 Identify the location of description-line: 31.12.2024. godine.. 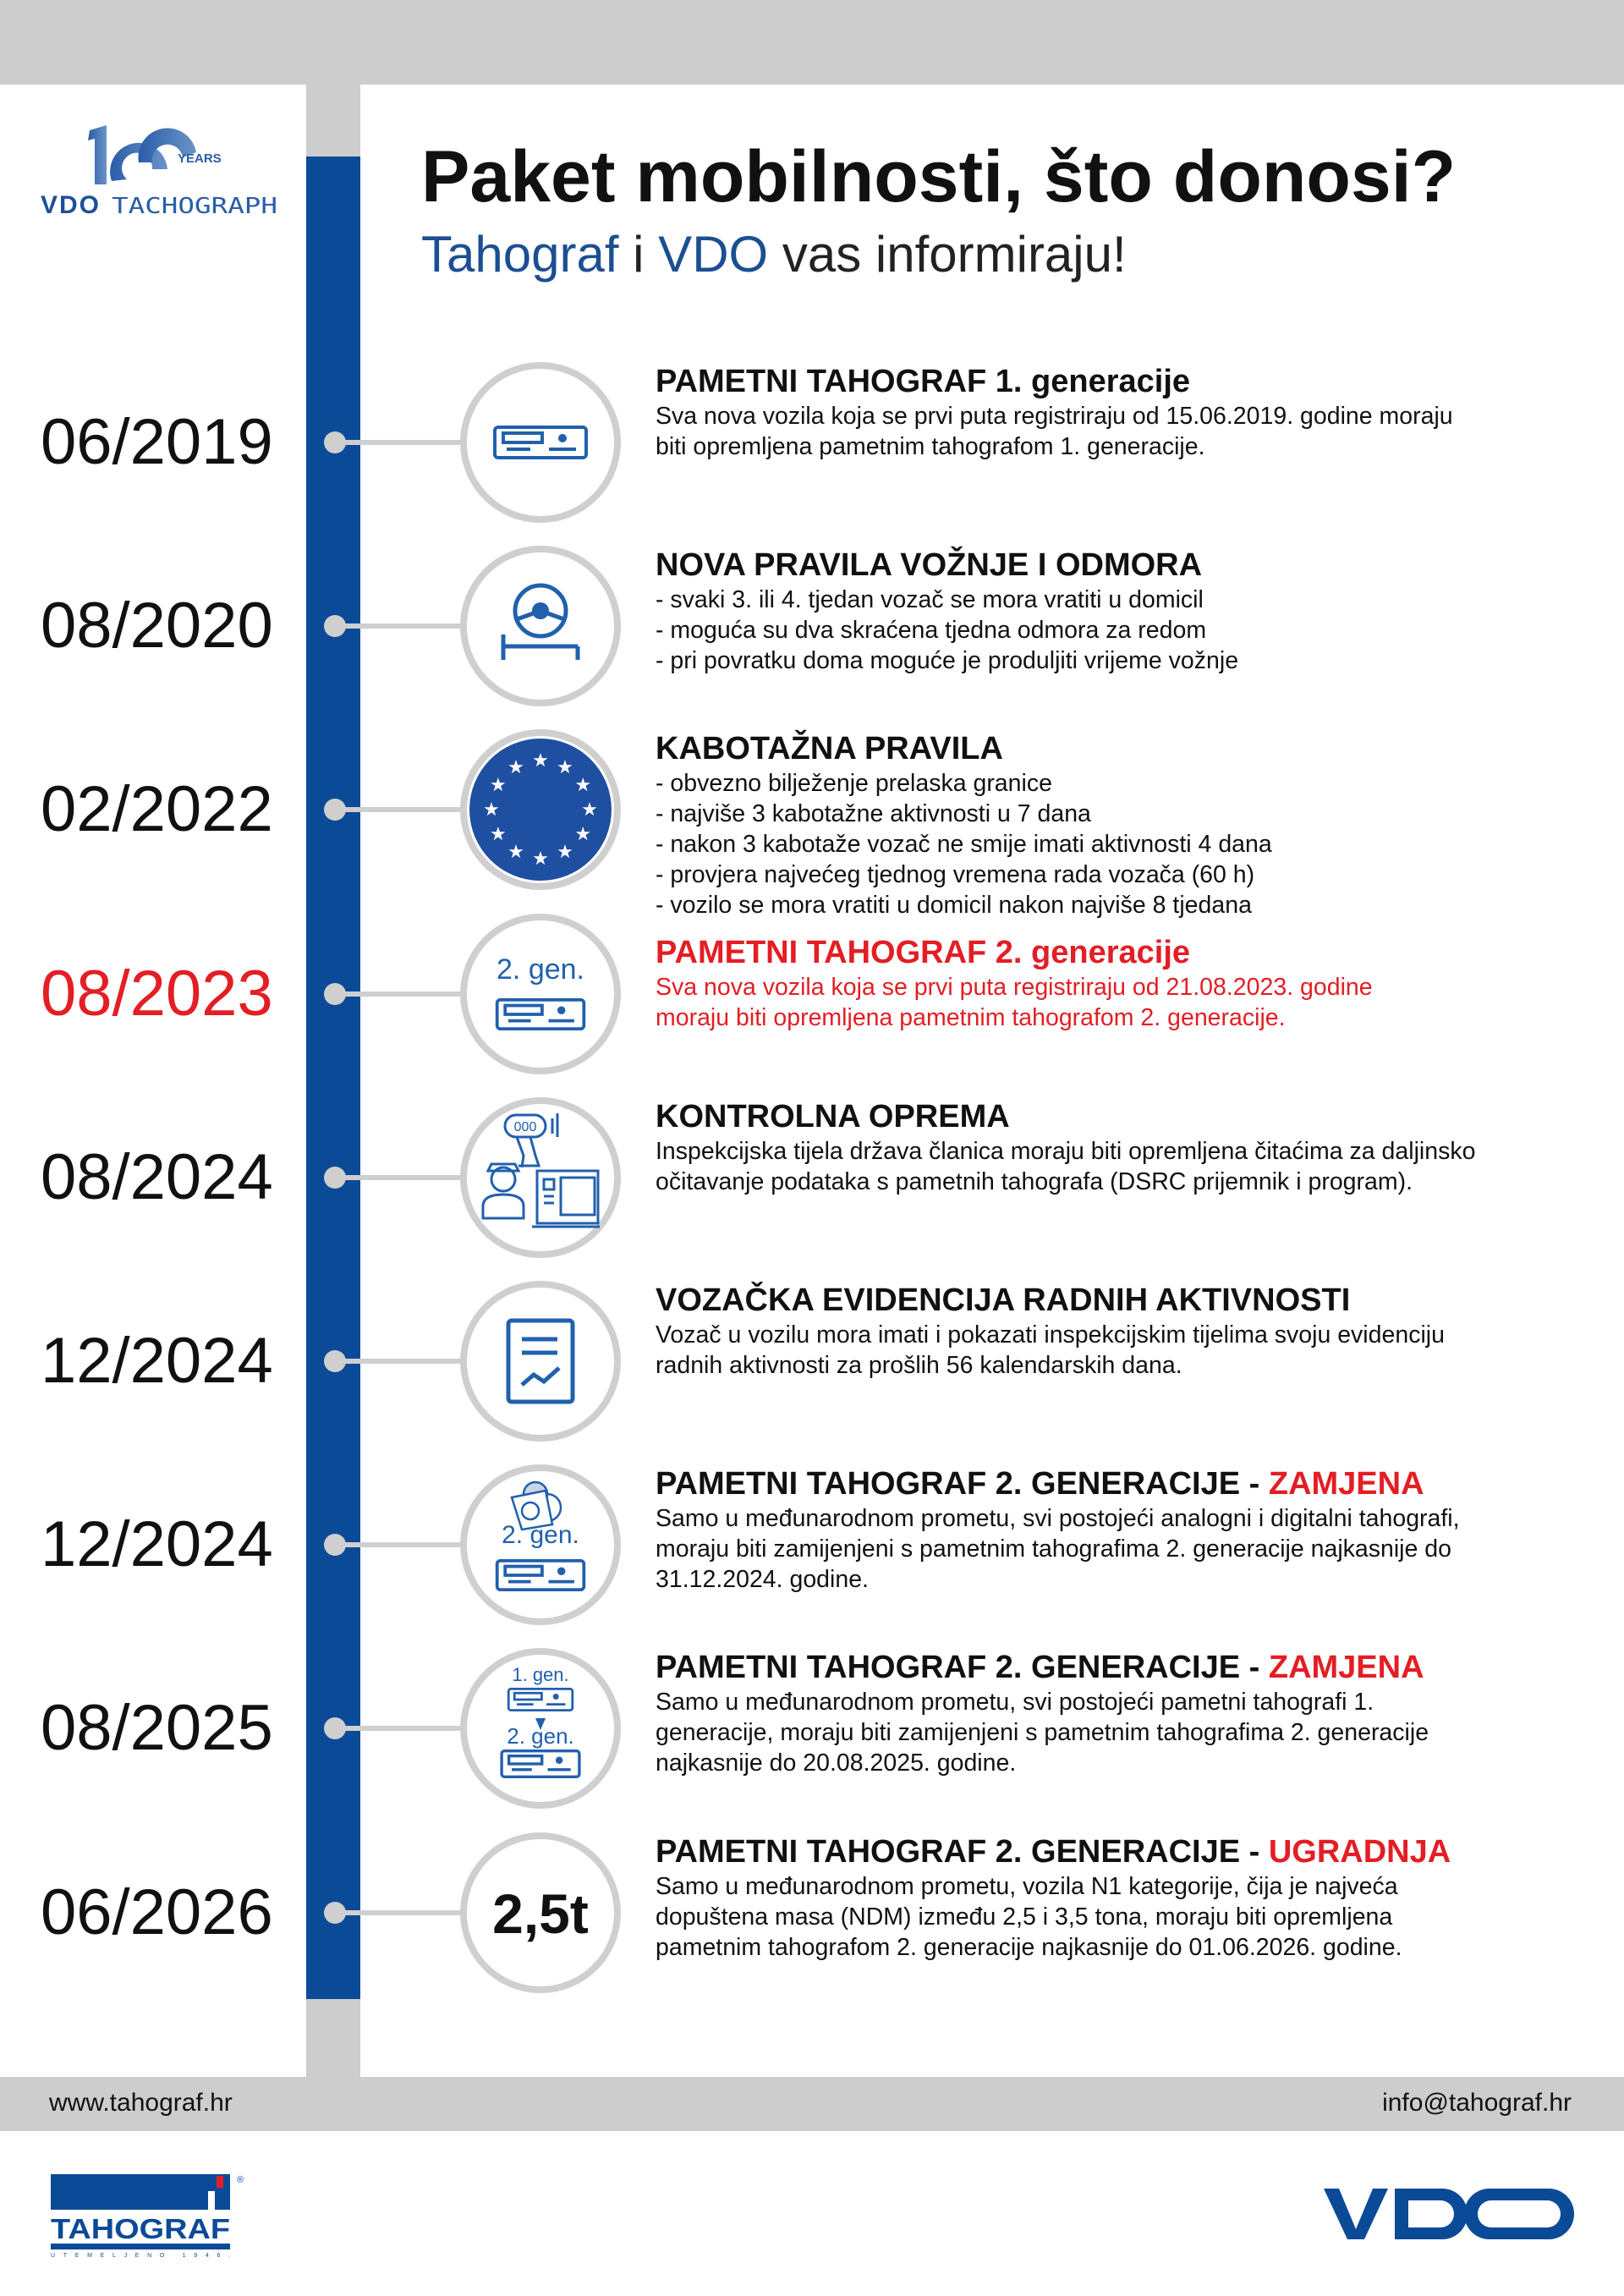
(762, 1580).